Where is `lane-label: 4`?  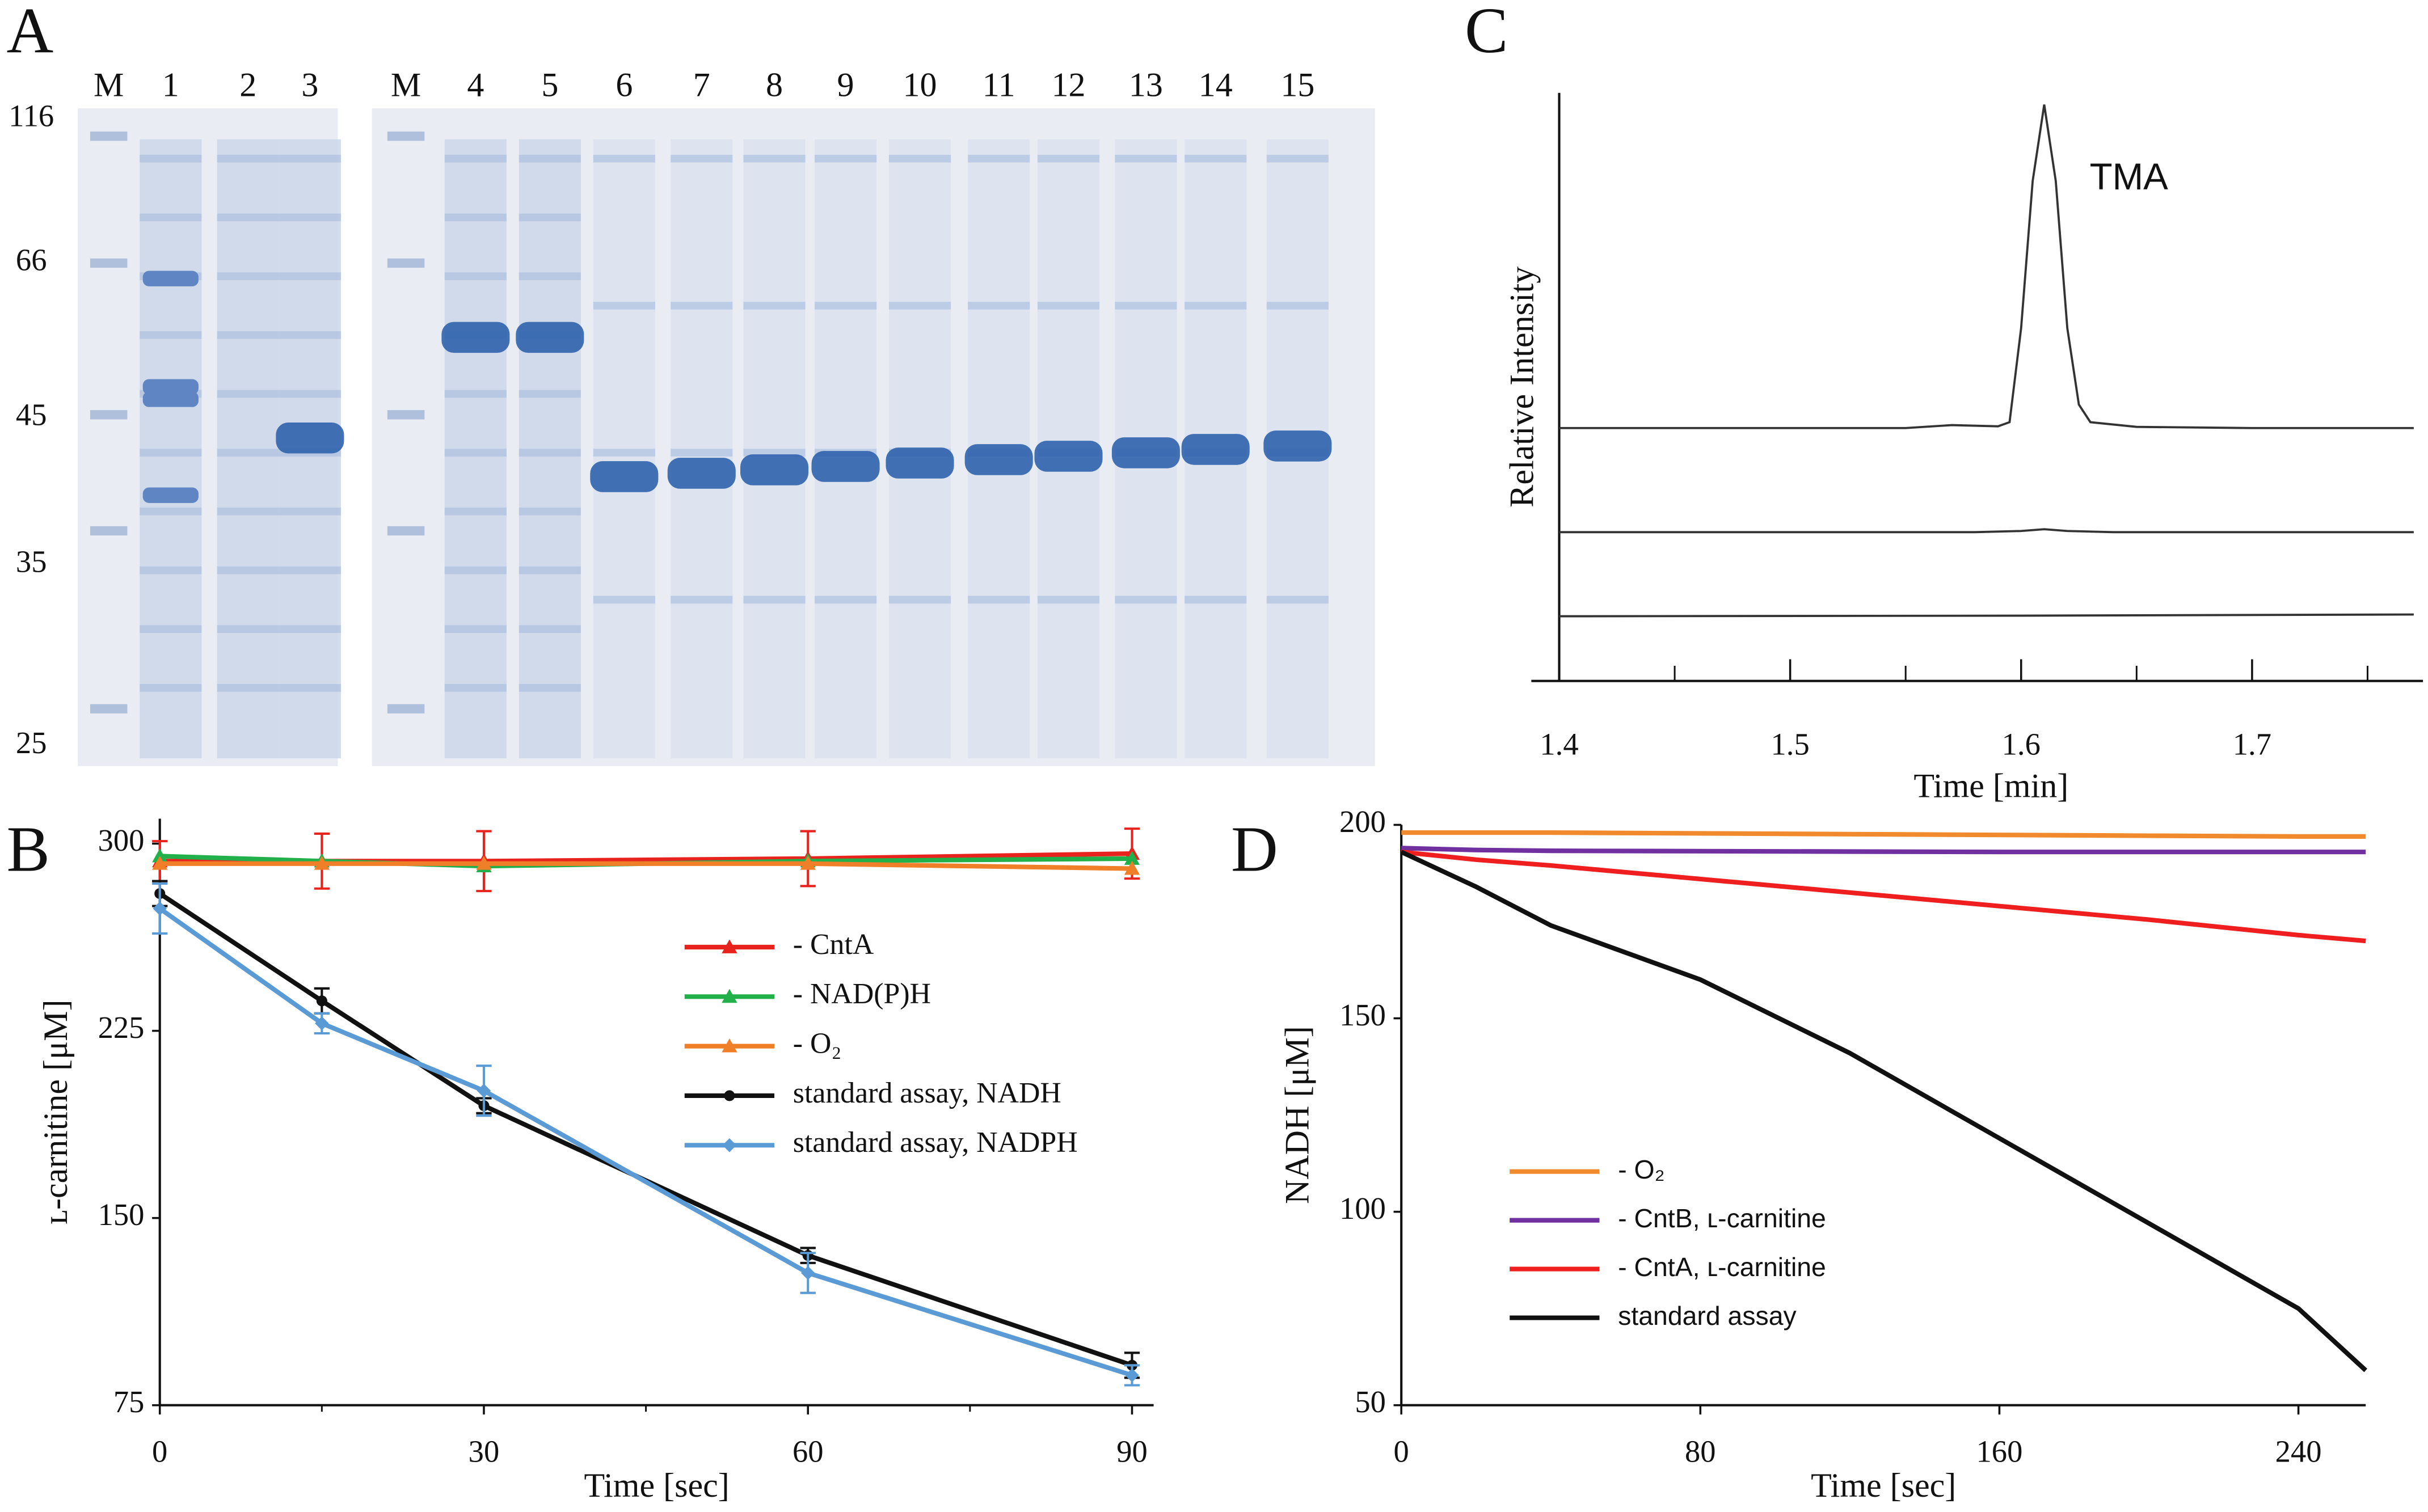 lane-label: 4 is located at coordinates (475, 84).